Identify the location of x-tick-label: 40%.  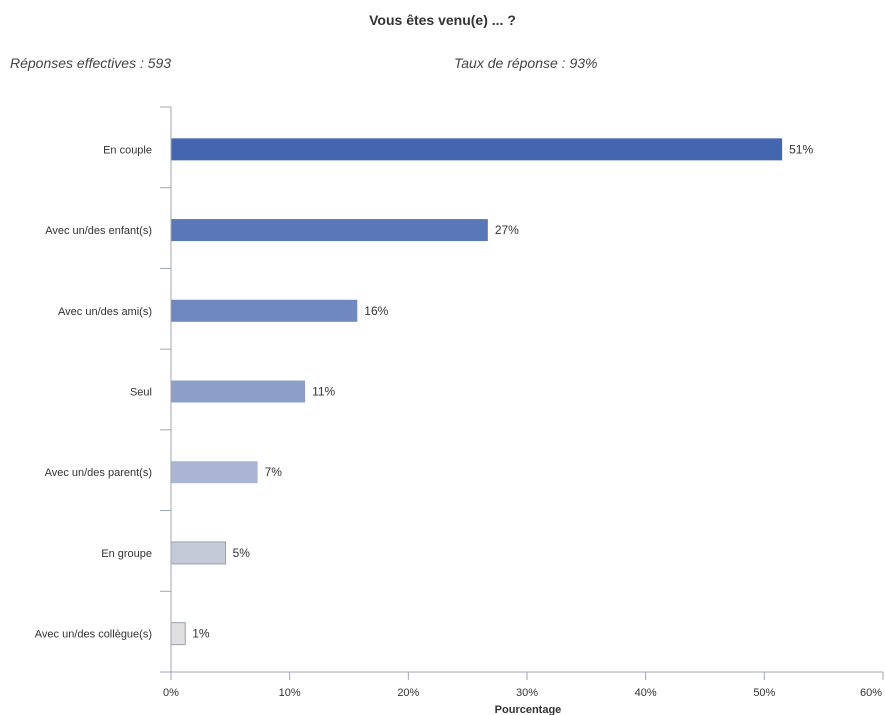
(646, 693).